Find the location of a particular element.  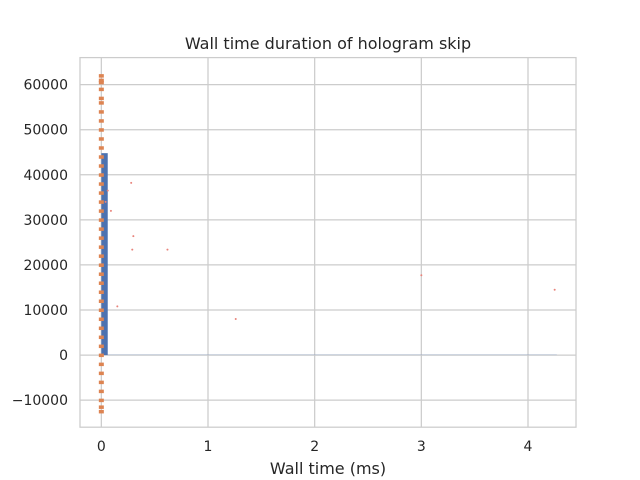

chart-title: Wall time duration of hologram skip is located at coordinates (328, 43).